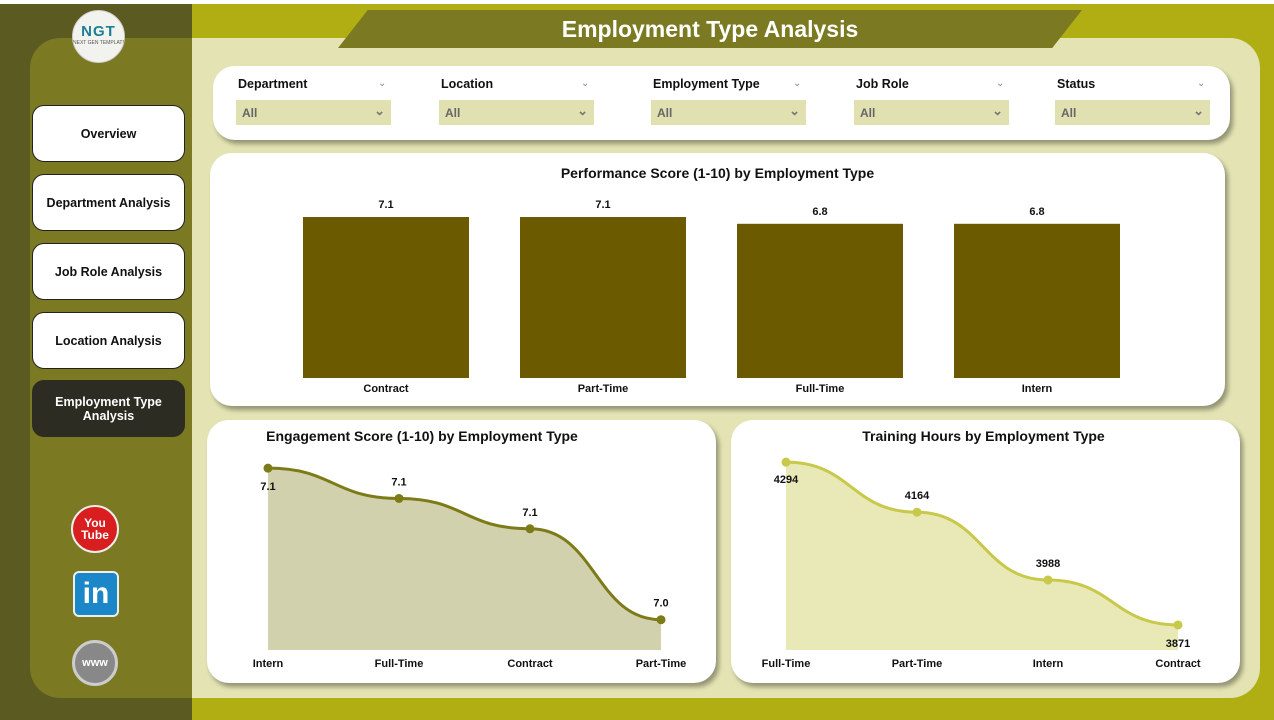 This screenshot has height=720, width=1274. I want to click on filter-location-value: All, so click(453, 113).